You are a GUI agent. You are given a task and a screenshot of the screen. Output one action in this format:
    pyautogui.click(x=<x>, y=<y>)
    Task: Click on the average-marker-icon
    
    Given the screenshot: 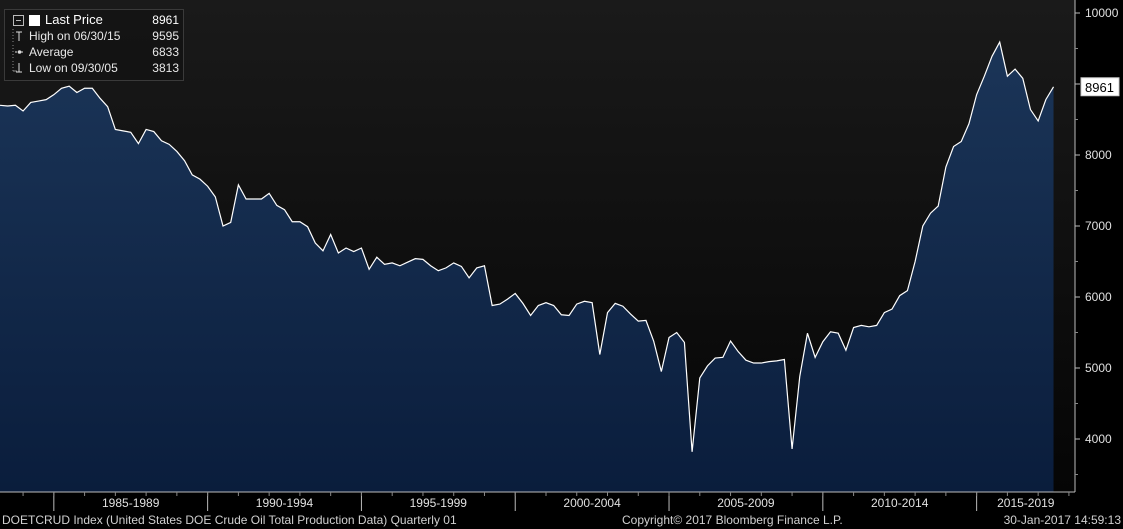 What is the action you would take?
    pyautogui.click(x=18, y=52)
    